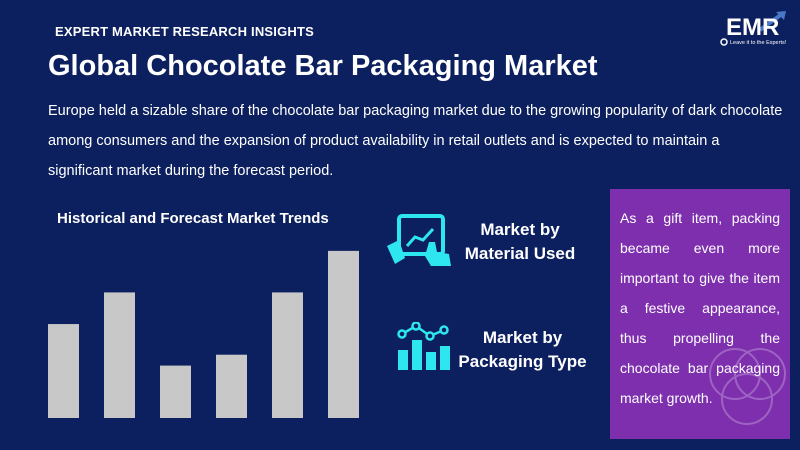 The height and width of the screenshot is (450, 800). I want to click on svg-text: Leave it to the Experts!, so click(758, 43).